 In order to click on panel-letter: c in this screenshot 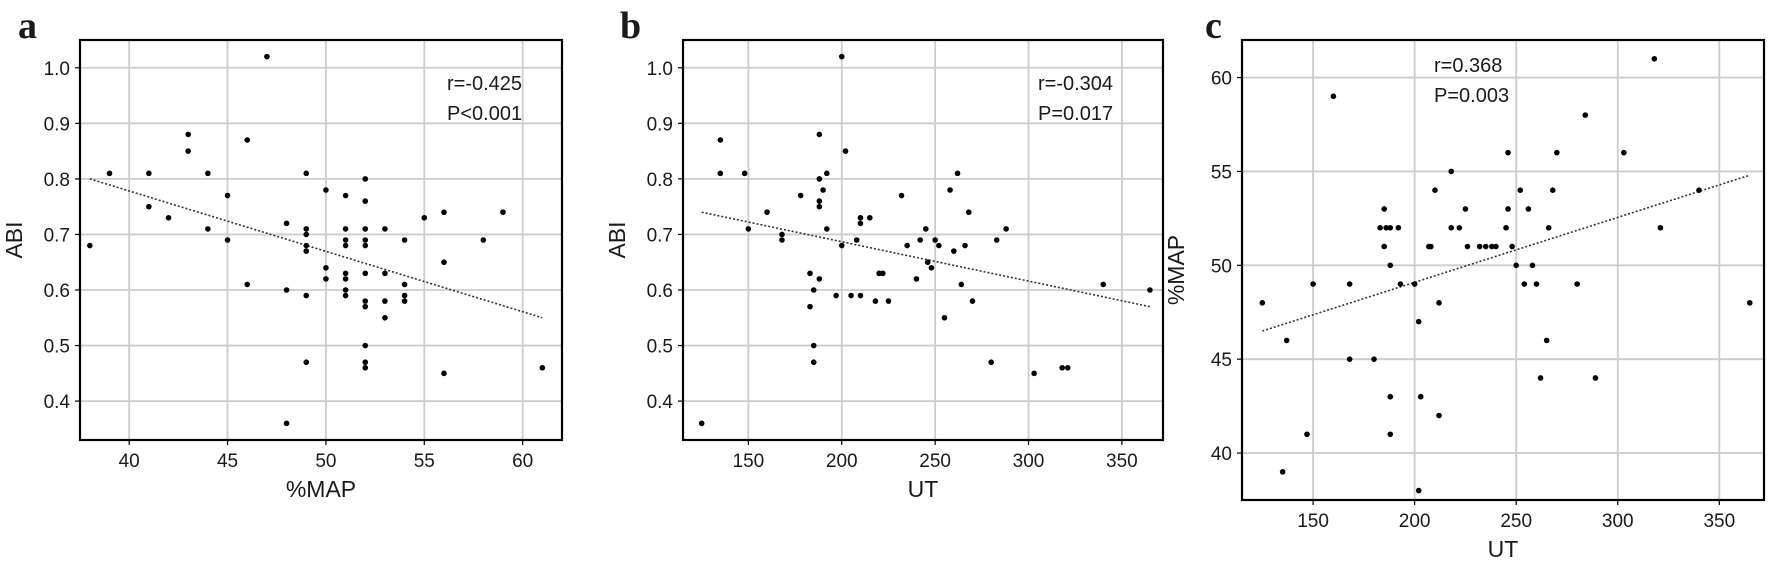, I will do `click(1213, 26)`.